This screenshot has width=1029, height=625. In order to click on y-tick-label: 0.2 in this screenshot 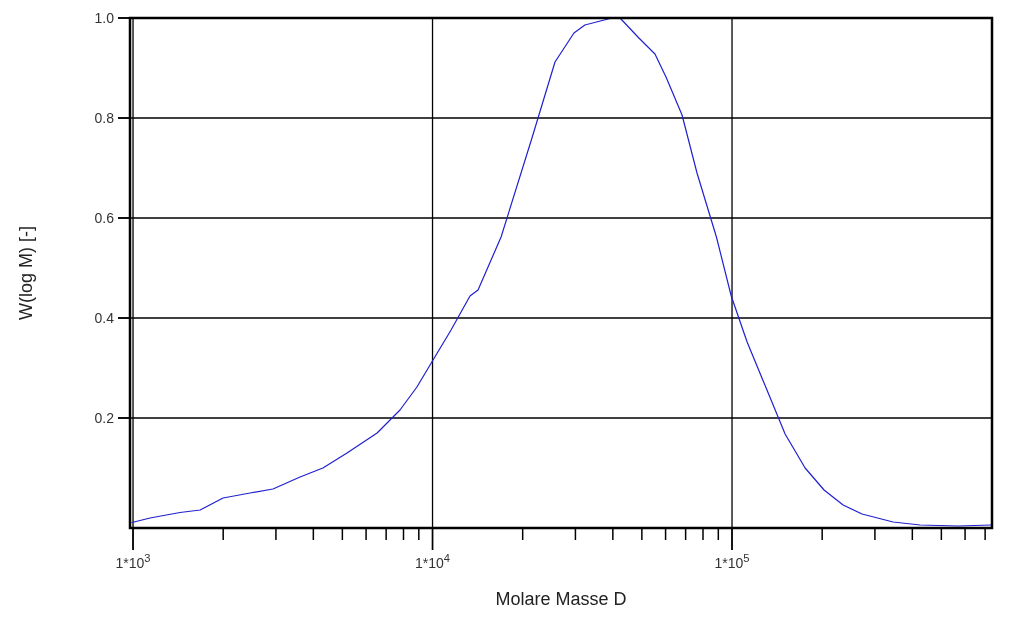, I will do `click(104, 417)`.